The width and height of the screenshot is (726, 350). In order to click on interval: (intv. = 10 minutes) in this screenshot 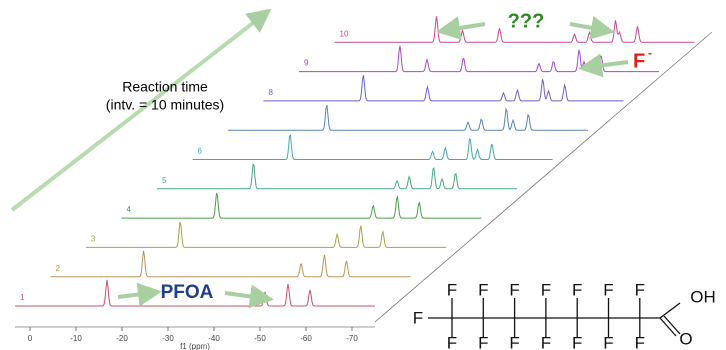, I will do `click(165, 105)`.